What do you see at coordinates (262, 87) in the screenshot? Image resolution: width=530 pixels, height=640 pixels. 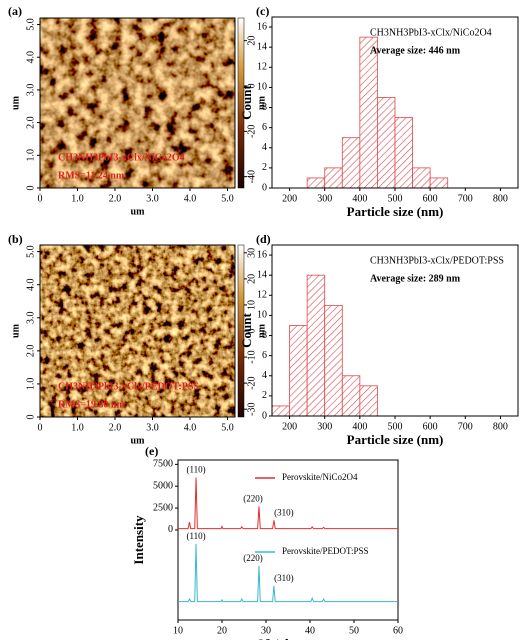 I see `y-tick-label: 10` at bounding box center [262, 87].